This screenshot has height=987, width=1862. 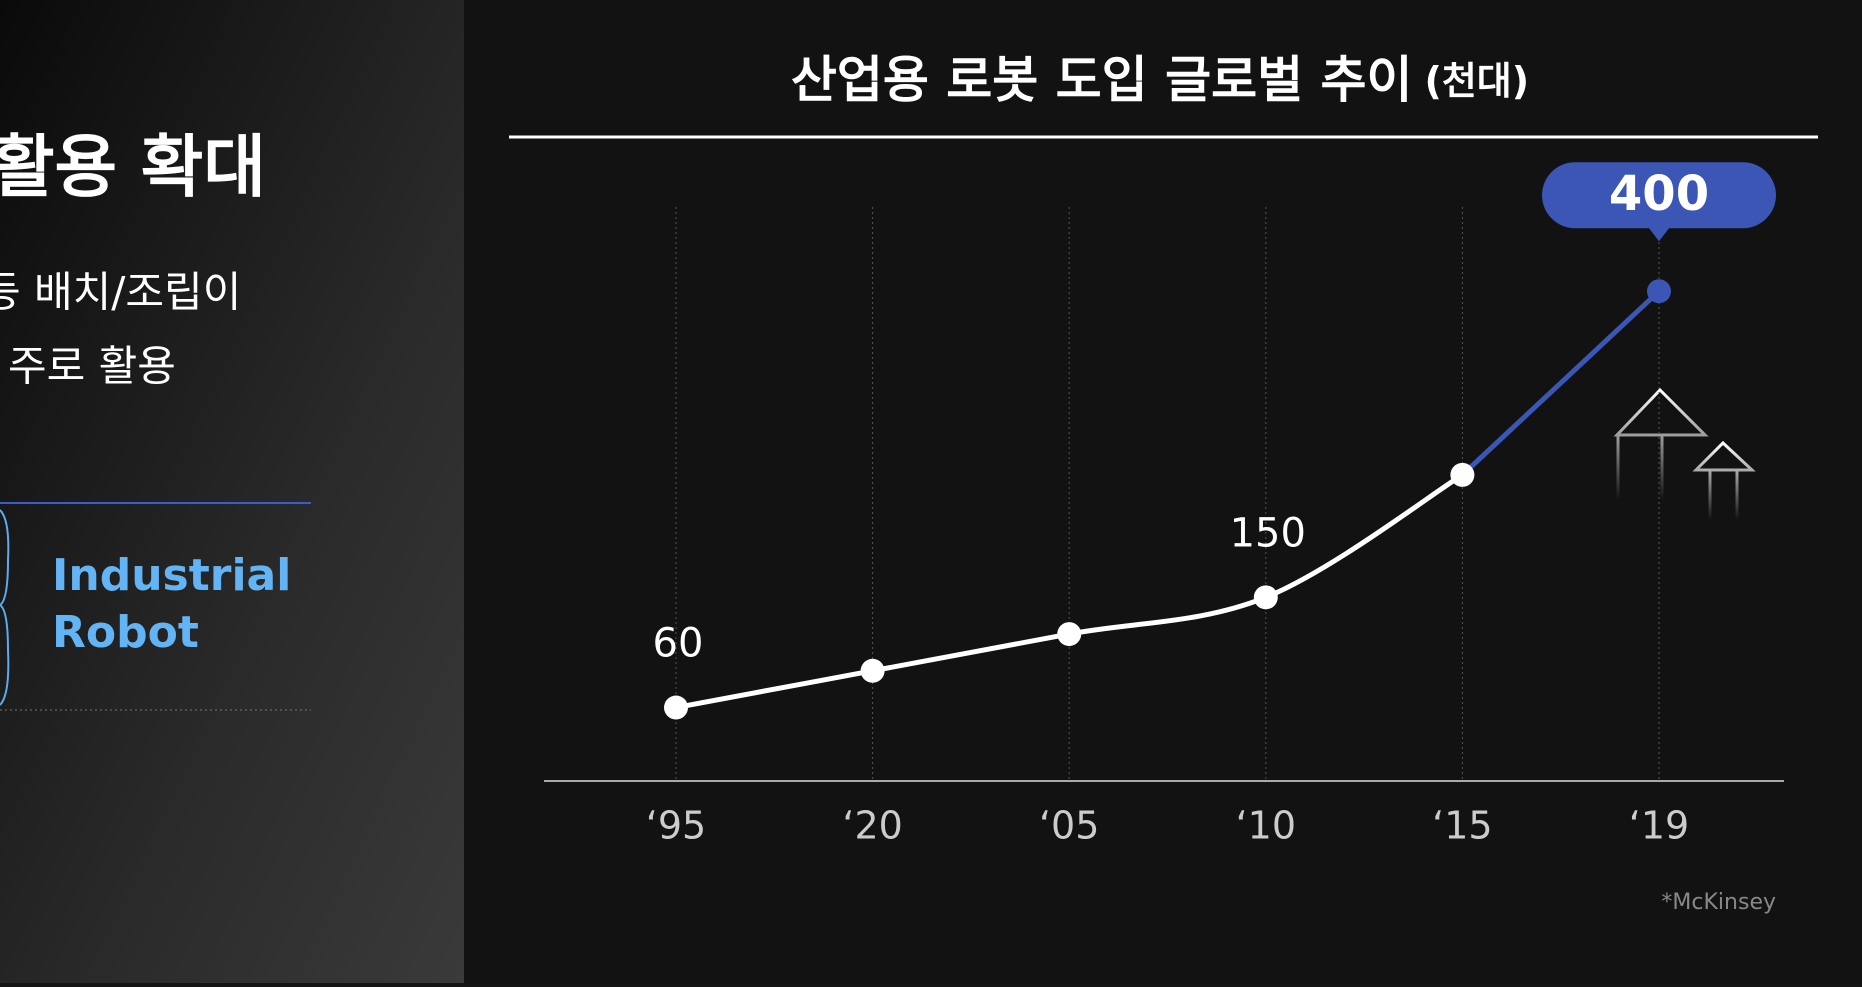 I want to click on chart-title: 산업용 로봇 도입 글로벌 추이 (천대), so click(x=1160, y=80).